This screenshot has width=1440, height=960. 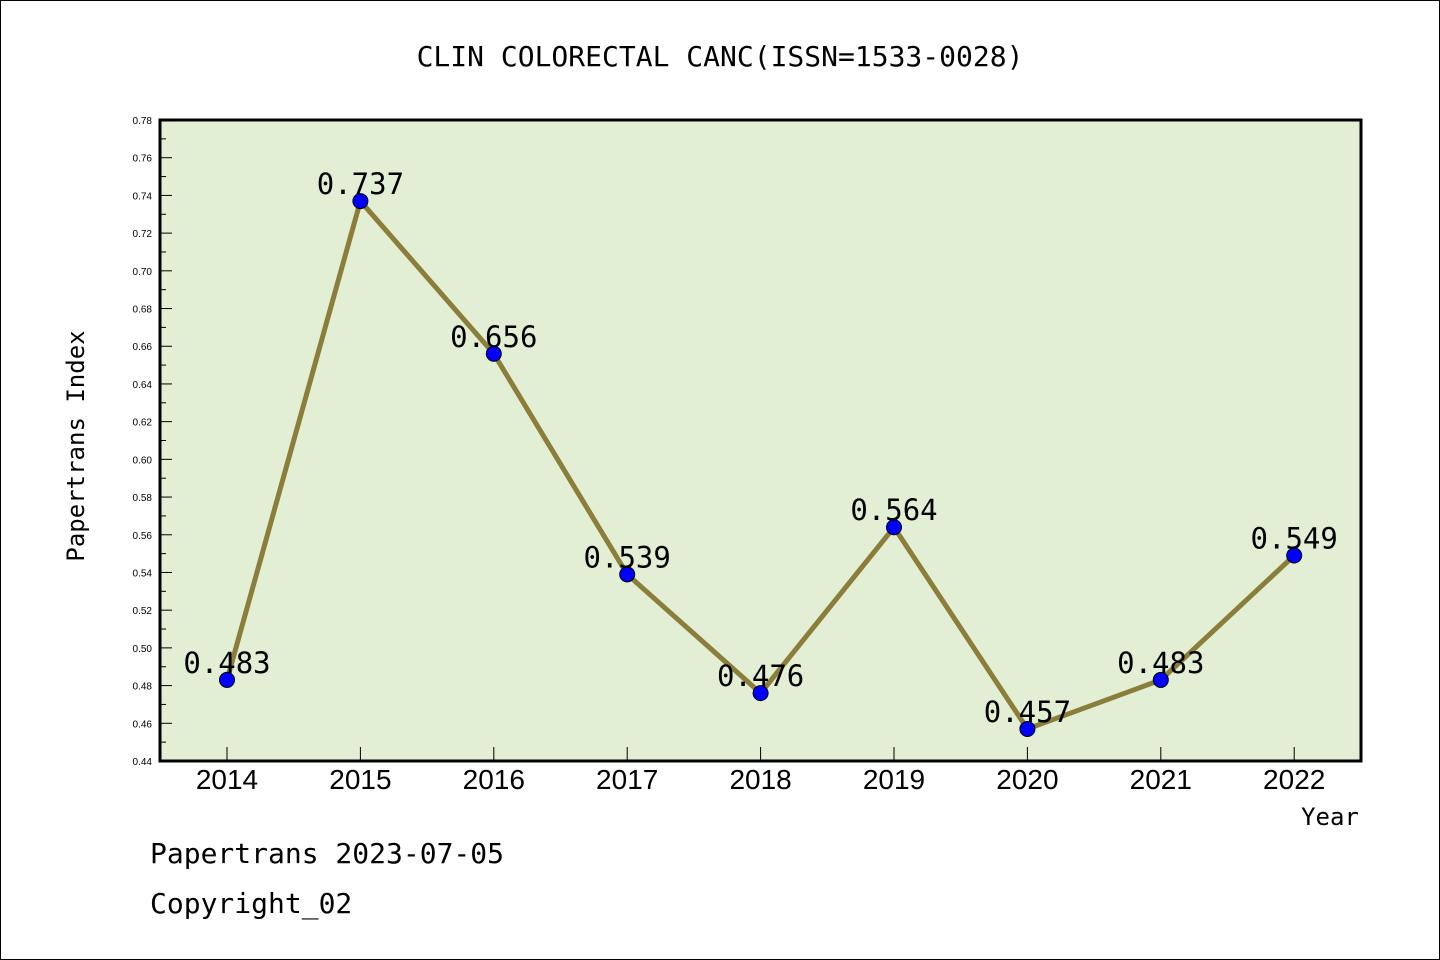 I want to click on x-tick-label: 2016, so click(x=494, y=779).